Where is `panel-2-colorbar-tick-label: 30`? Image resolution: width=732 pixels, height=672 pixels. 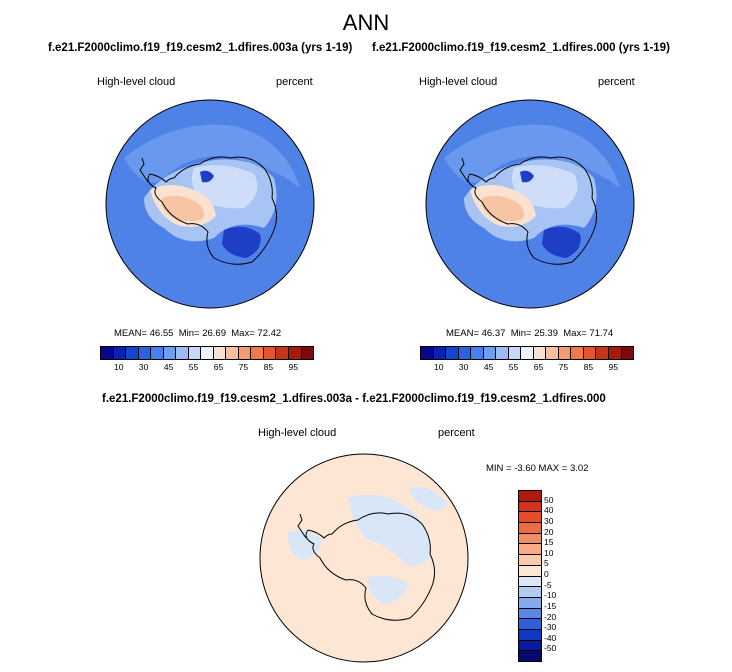
panel-2-colorbar-tick-label: 30 is located at coordinates (463, 367).